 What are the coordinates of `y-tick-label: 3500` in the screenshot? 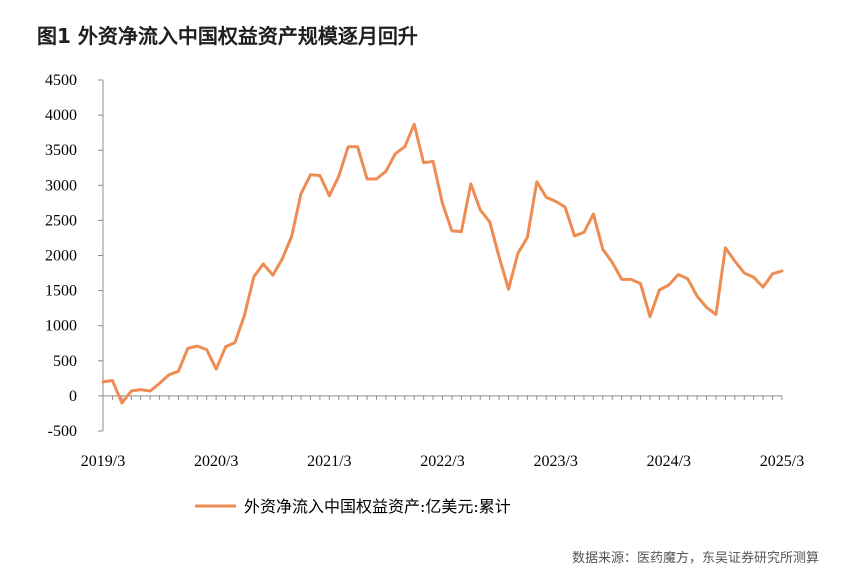 It's located at (61, 150).